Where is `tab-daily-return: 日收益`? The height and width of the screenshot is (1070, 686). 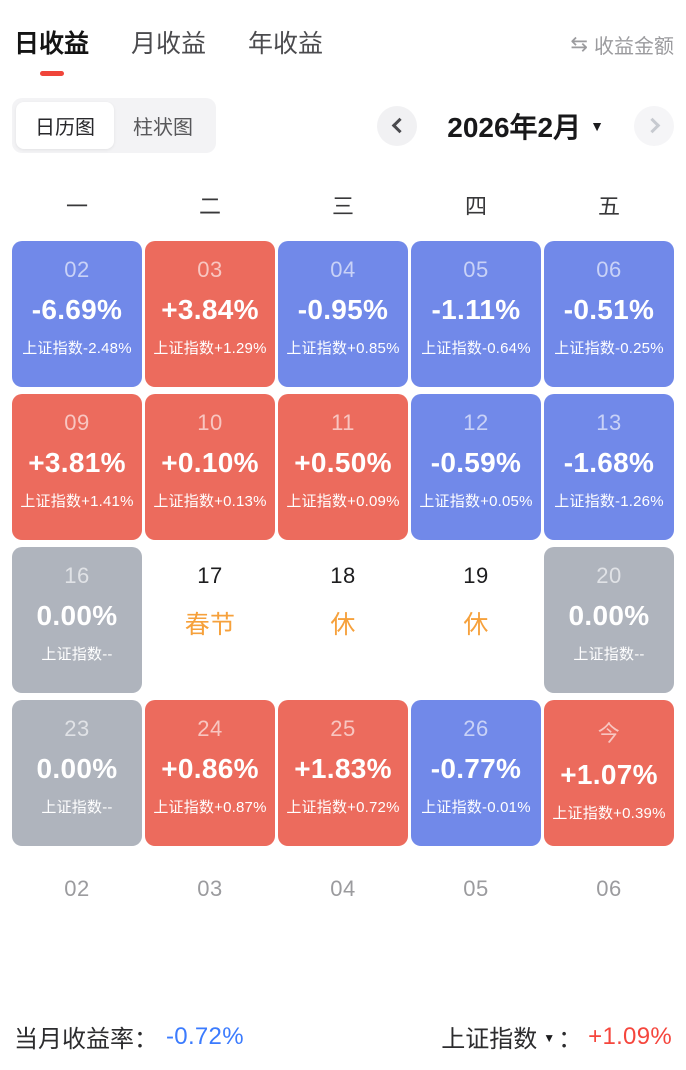 tab-daily-return: 日收益 is located at coordinates (51, 50).